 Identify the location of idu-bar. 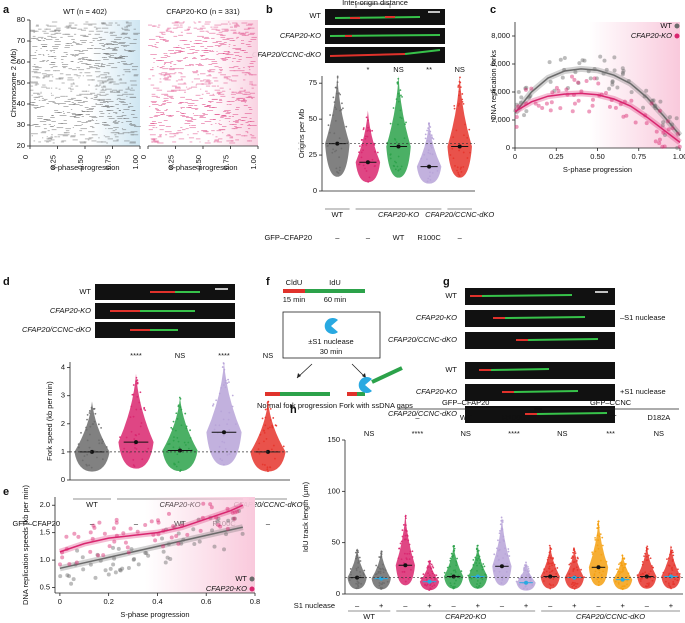
(361, 394).